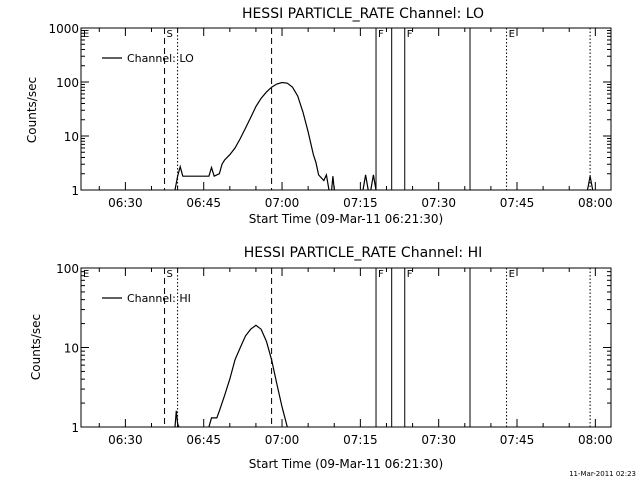 The height and width of the screenshot is (480, 640). Describe the element at coordinates (63, 29) in the screenshot. I see `y-tick-label-lo: 1000` at that location.